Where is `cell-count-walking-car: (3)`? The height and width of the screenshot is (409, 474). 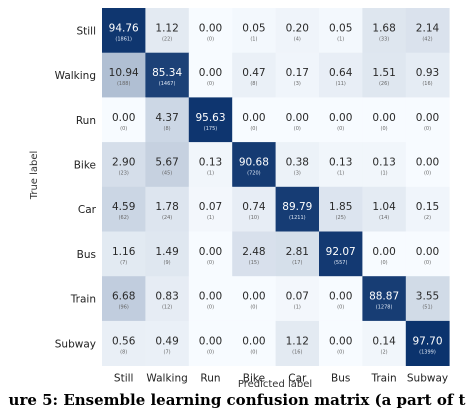 cell-count-walking-car: (3) is located at coordinates (297, 84).